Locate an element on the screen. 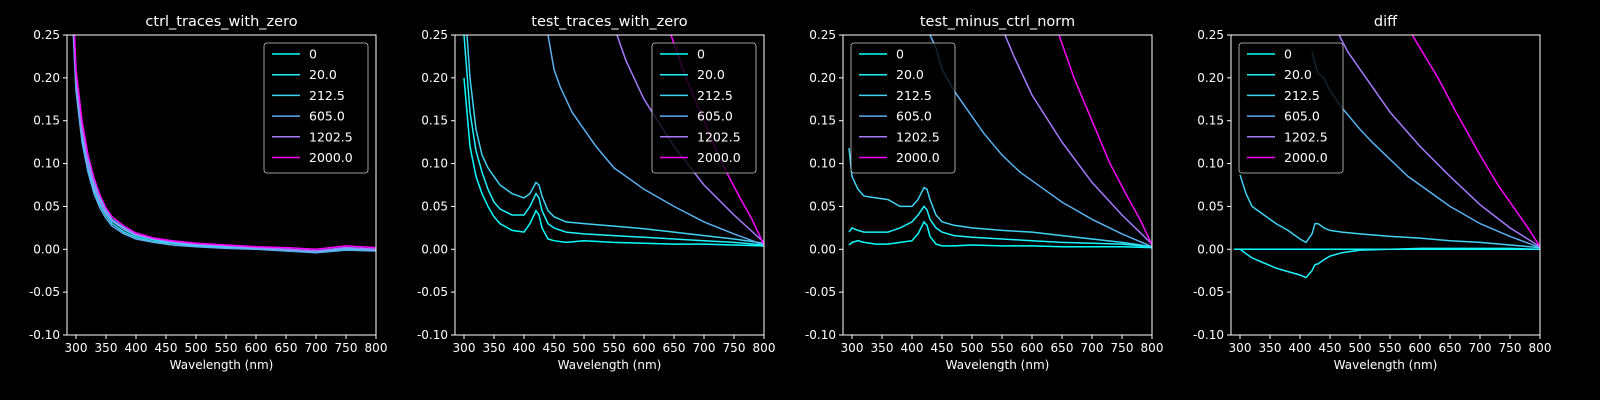 The height and width of the screenshot is (400, 1600). chart-title: test_traces_with_zero is located at coordinates (609, 22).